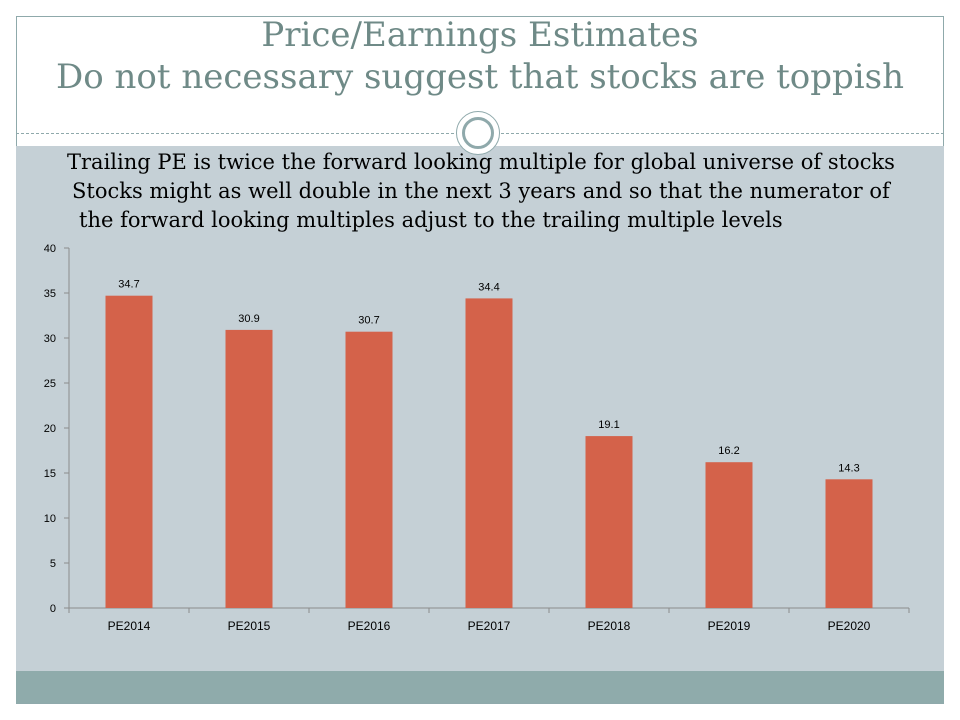 This screenshot has height=720, width=960. What do you see at coordinates (480, 687) in the screenshot?
I see `footer-band` at bounding box center [480, 687].